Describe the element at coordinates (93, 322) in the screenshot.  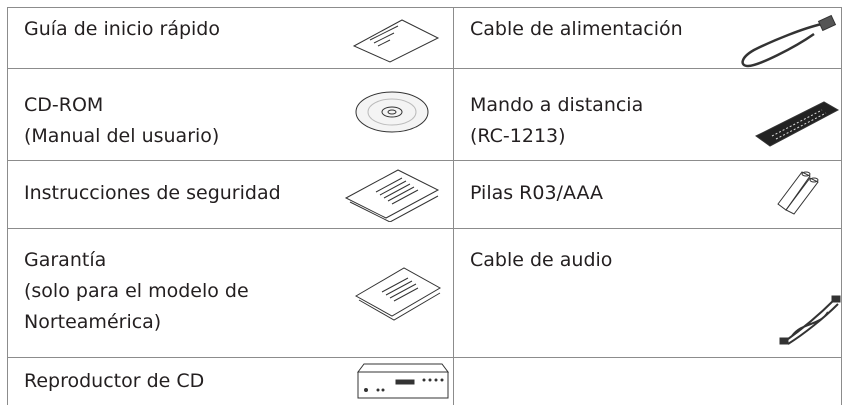
I see `item-text: Norteamérica)` at that location.